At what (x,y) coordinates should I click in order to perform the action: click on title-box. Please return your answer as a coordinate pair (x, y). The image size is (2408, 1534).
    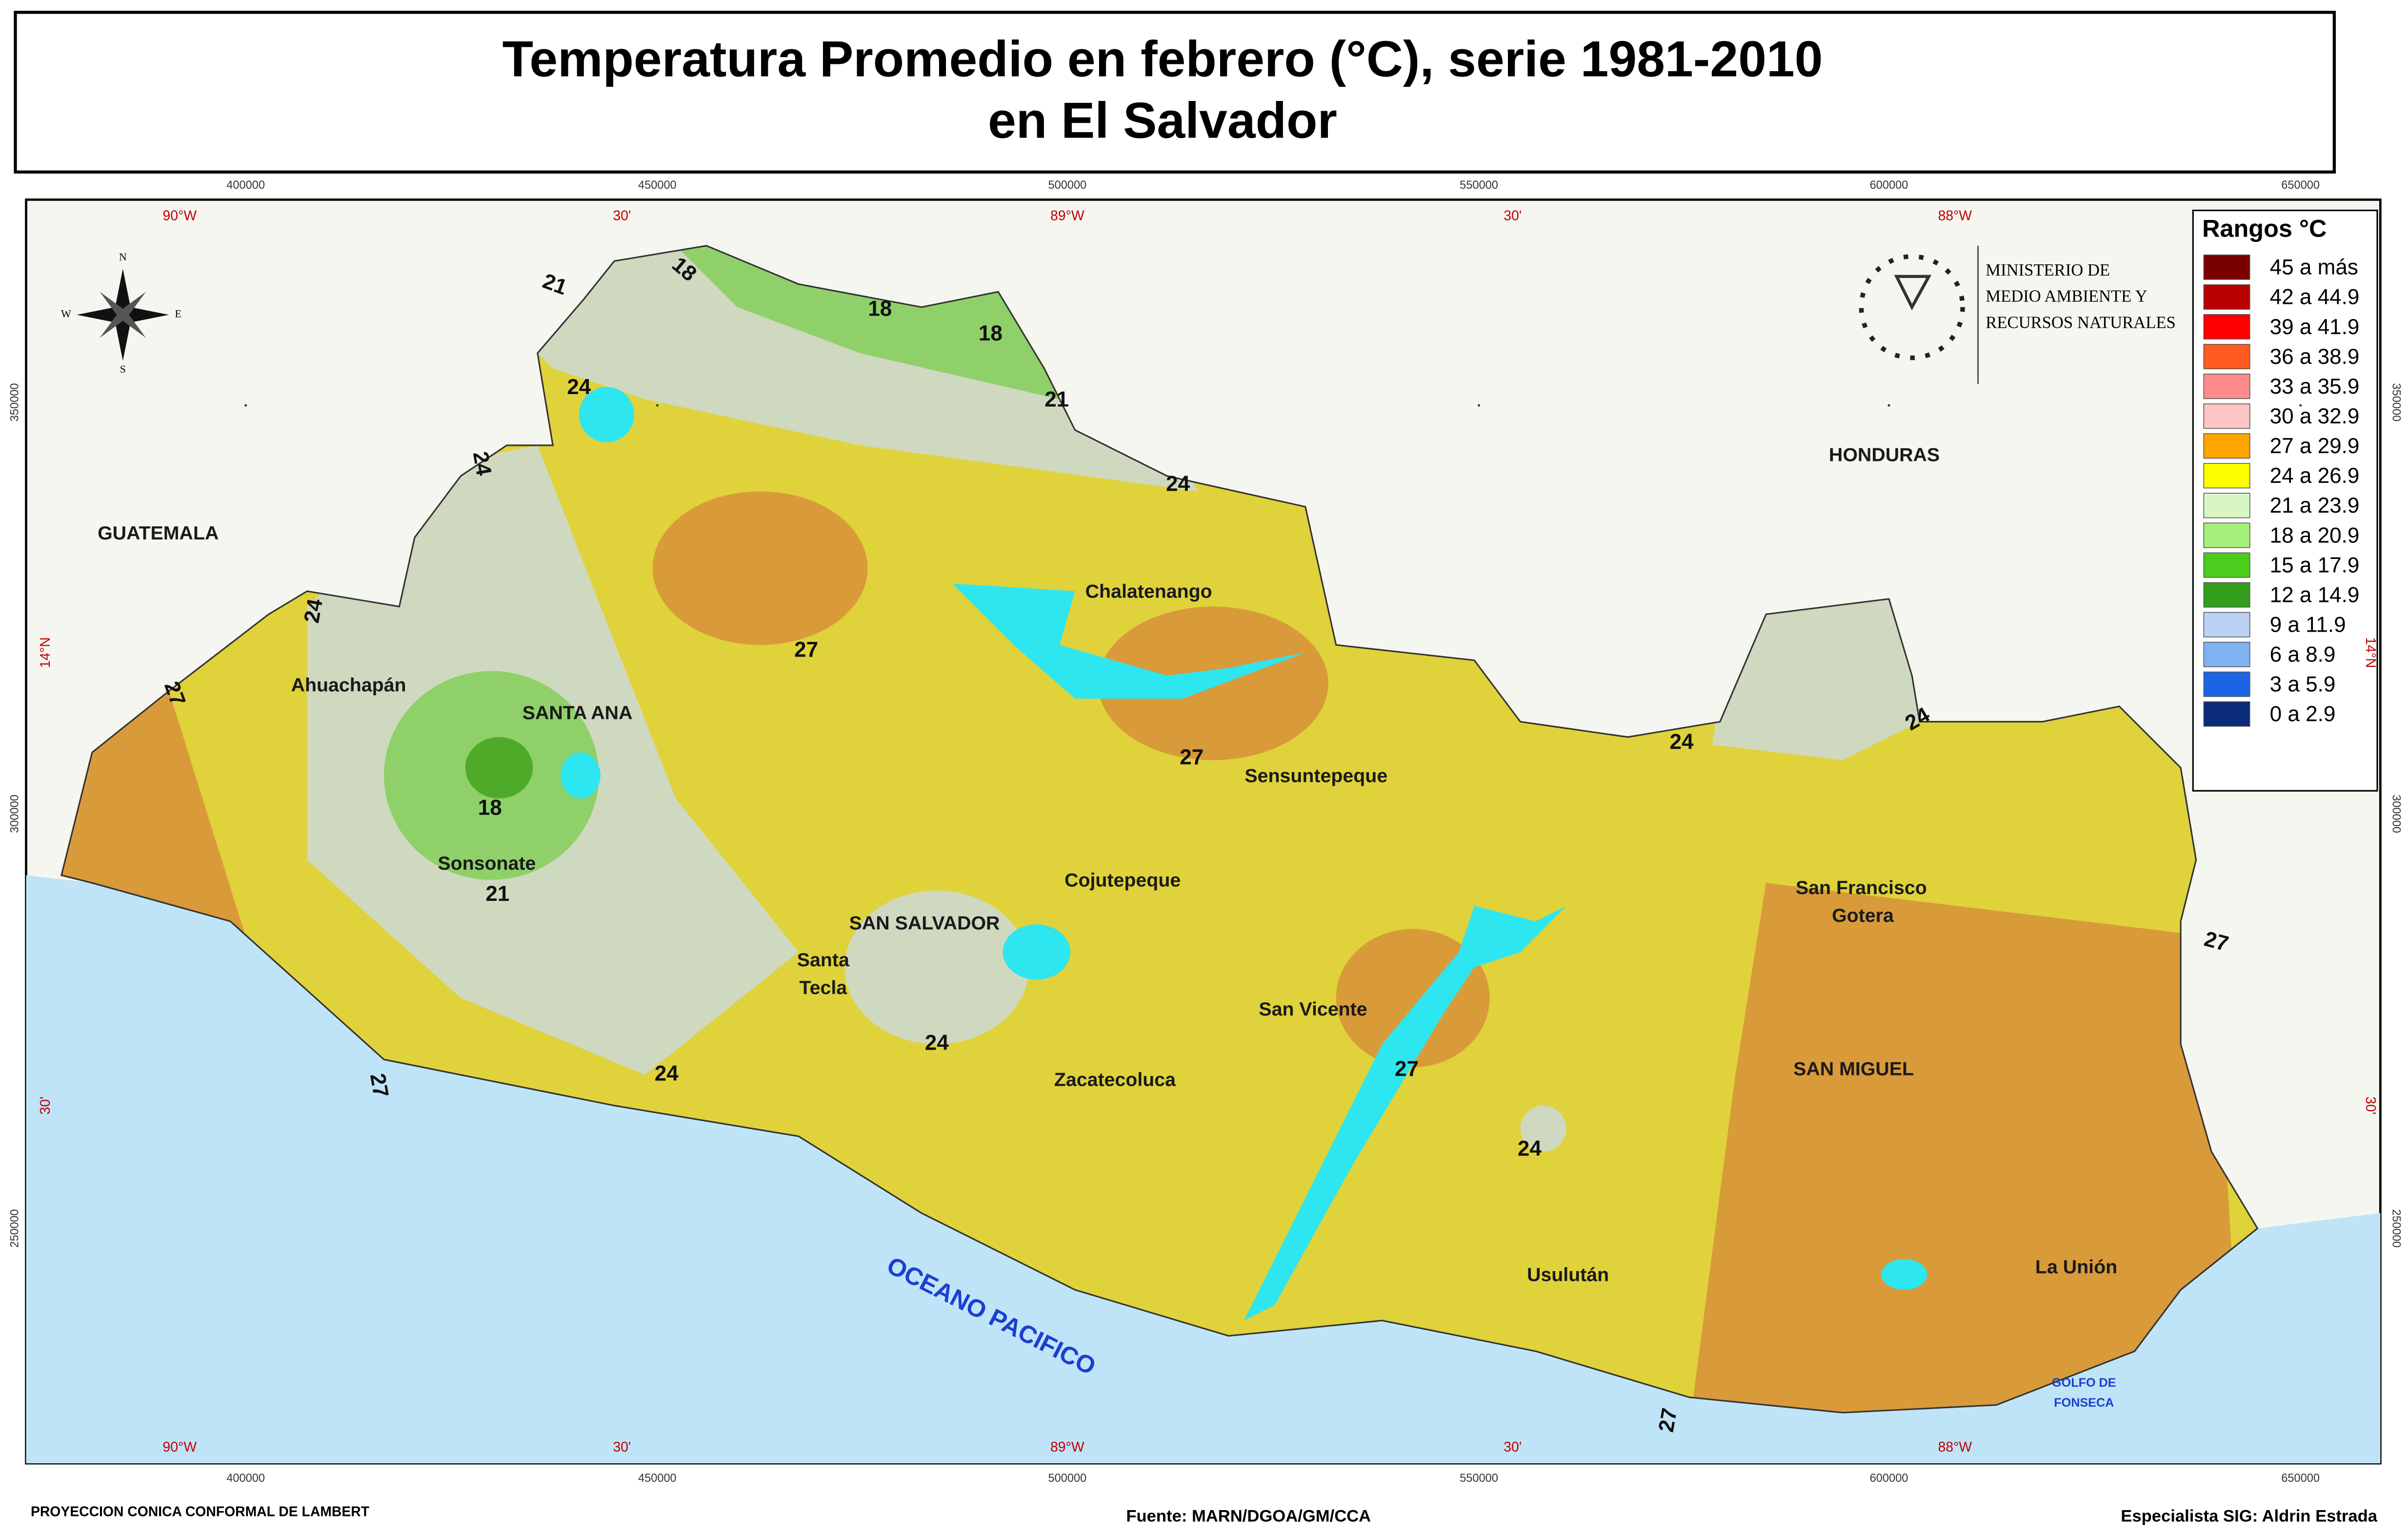
    Looking at the image, I should click on (1175, 92).